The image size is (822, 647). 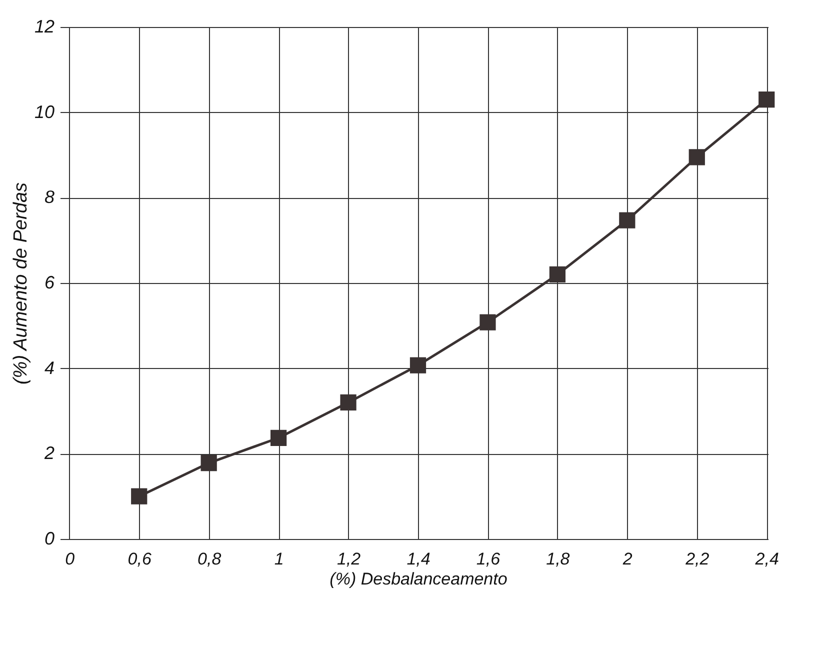 I want to click on x-tick-label: 0, so click(x=70, y=559).